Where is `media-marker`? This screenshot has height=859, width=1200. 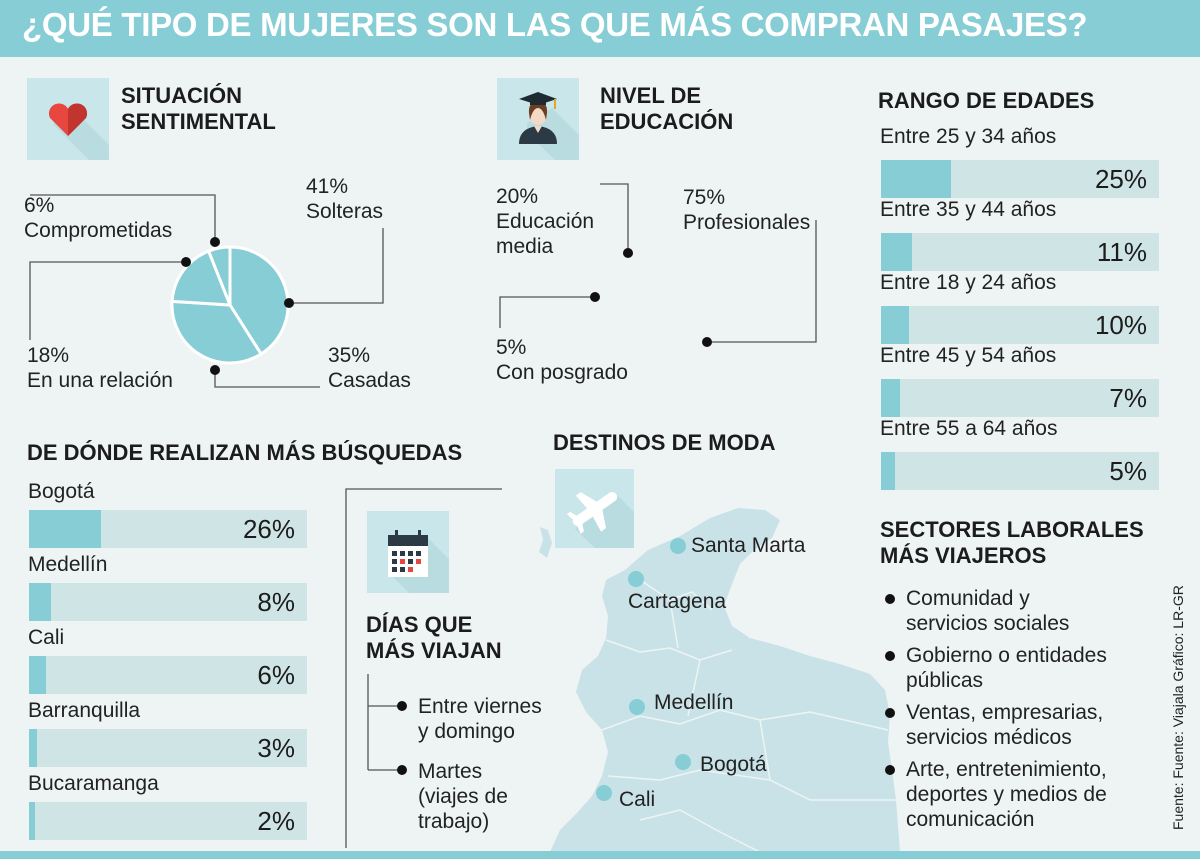
media-marker is located at coordinates (628, 253).